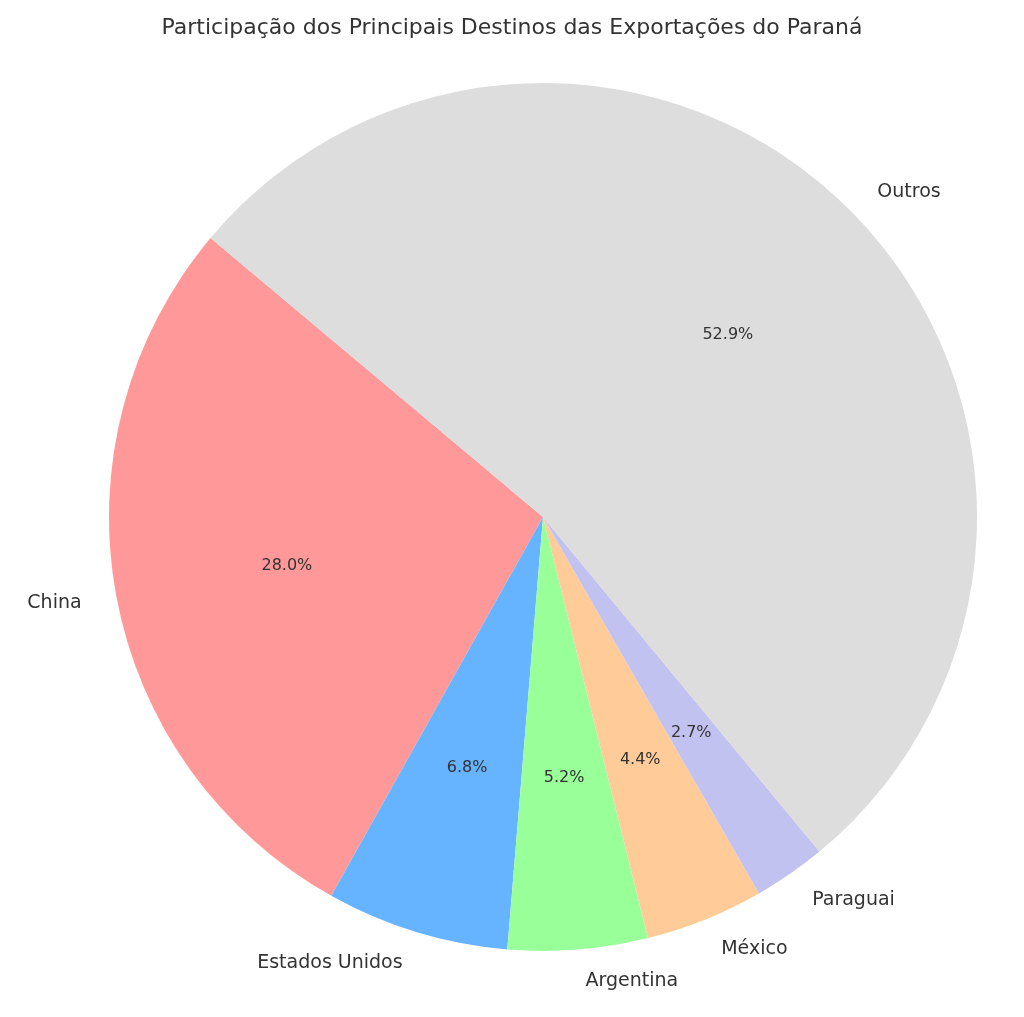 The image size is (1024, 1017). Describe the element at coordinates (754, 947) in the screenshot. I see `slice-label: México` at that location.